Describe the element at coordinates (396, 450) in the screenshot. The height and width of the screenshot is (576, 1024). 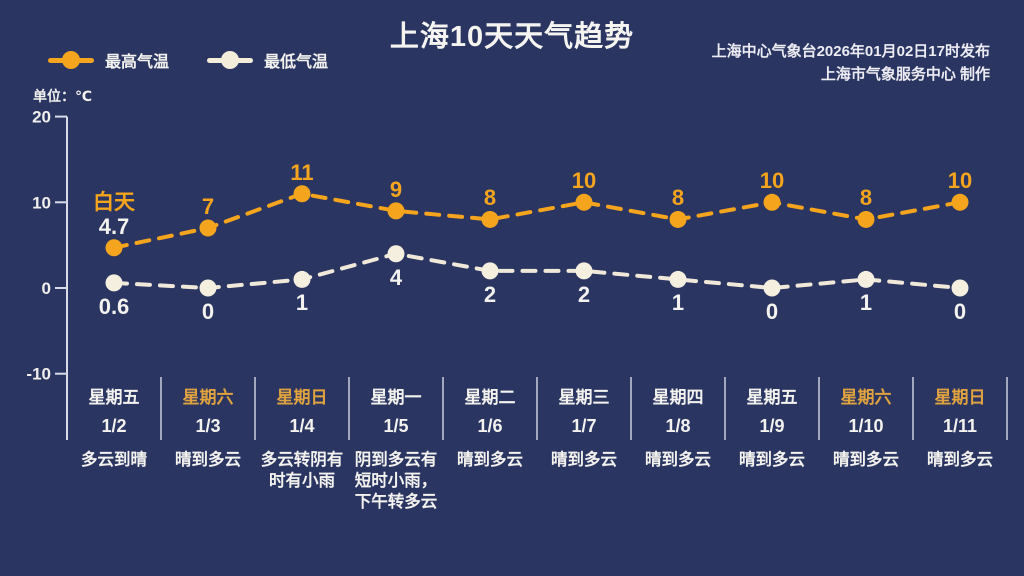
I see `day-column: 星期一 1/5 阴到多云有 短时小雨， 下午转多云` at that location.